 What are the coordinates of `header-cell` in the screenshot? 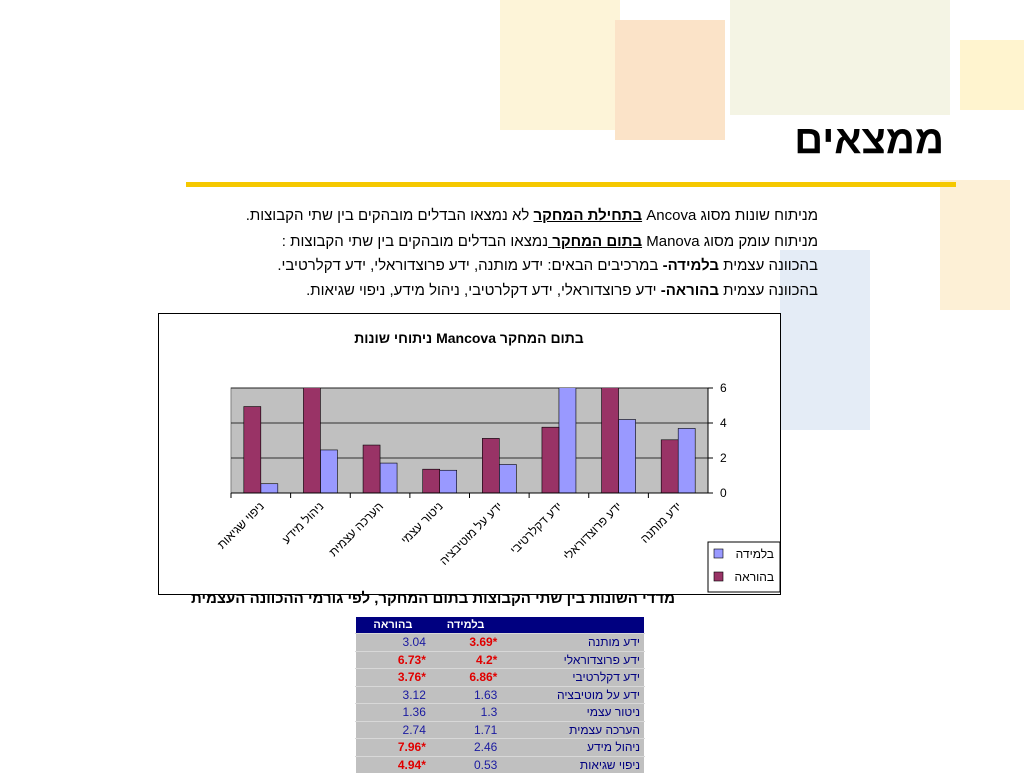 It's located at (573, 625).